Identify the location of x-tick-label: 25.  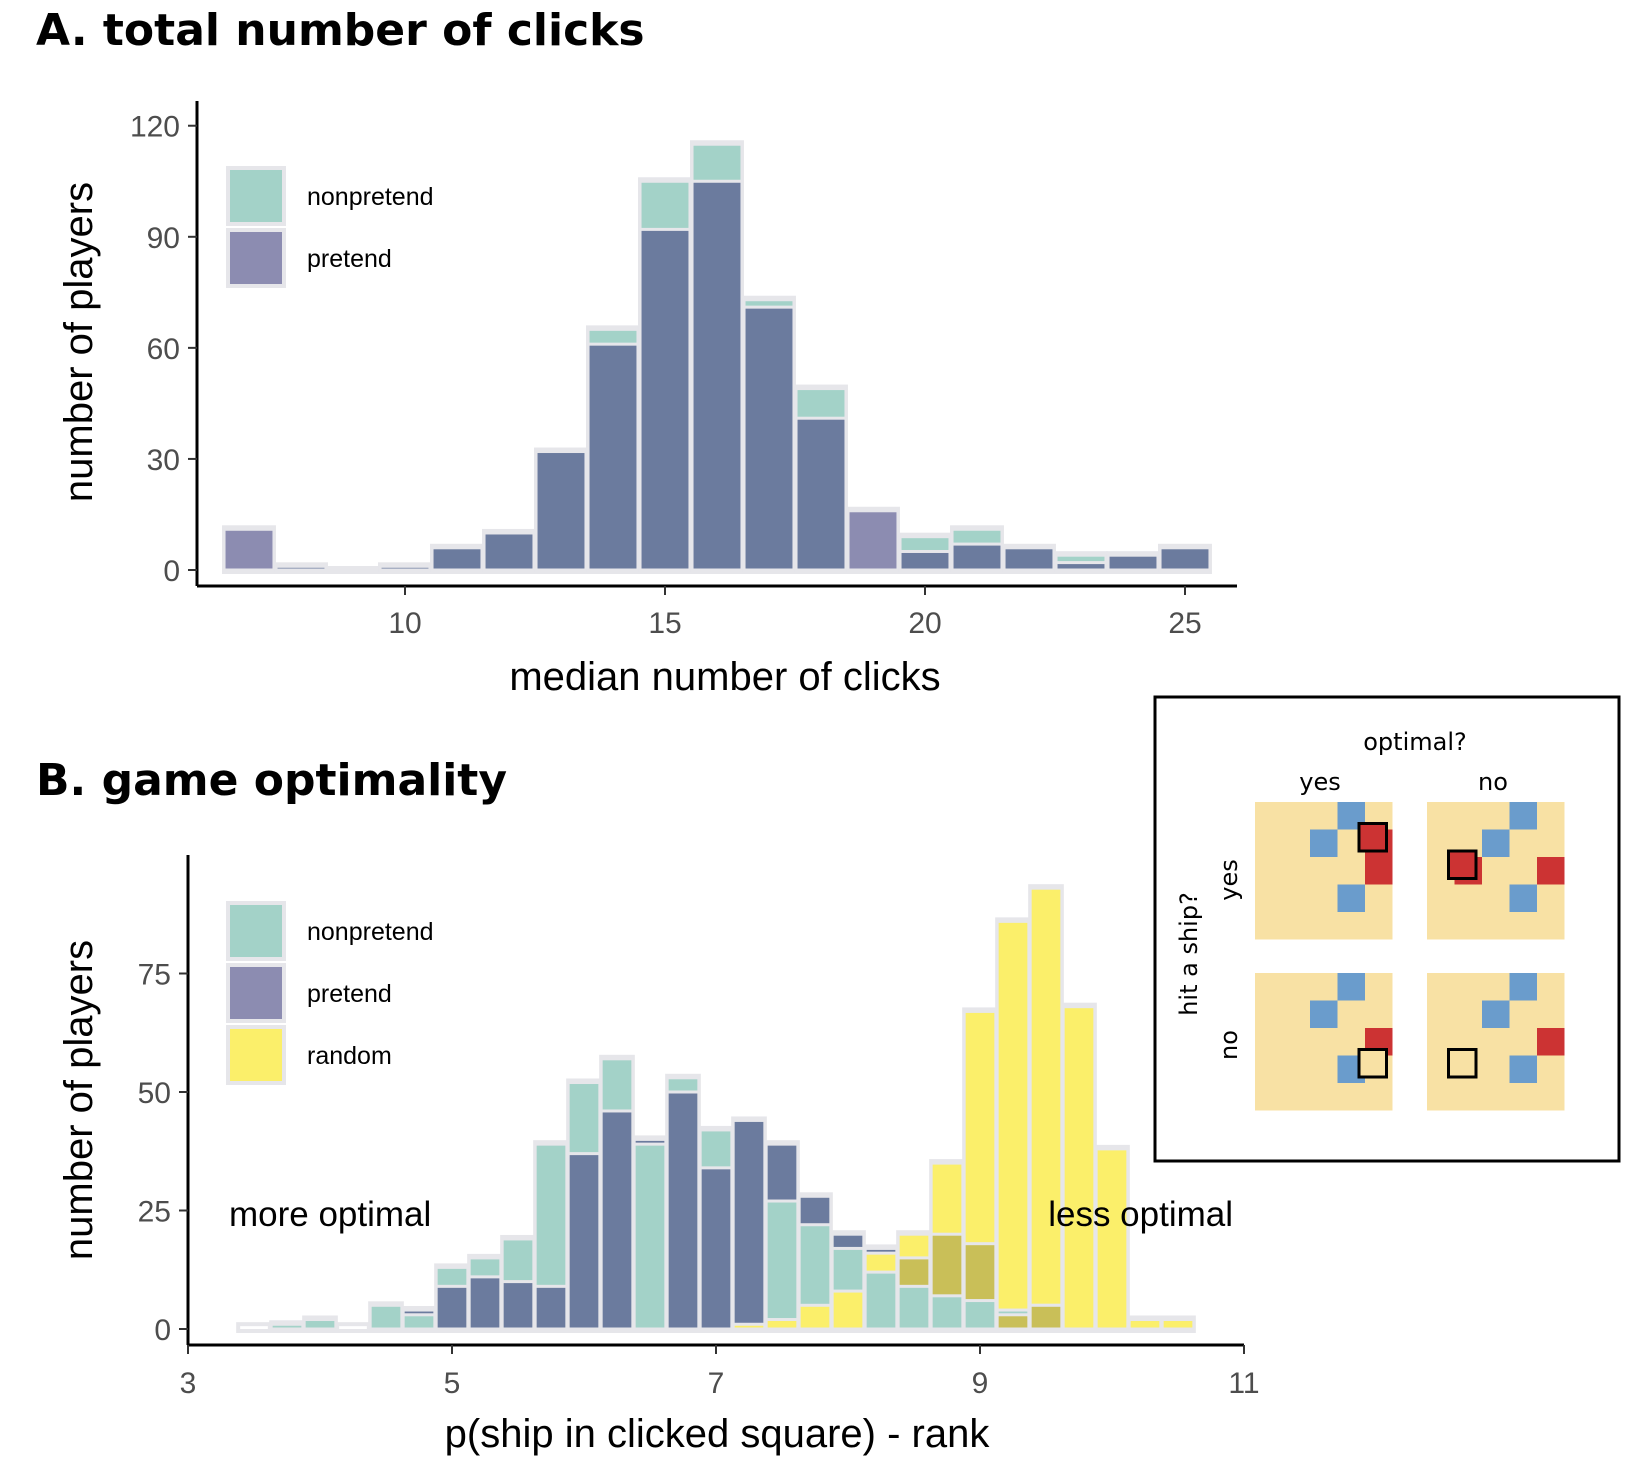
(1184, 623).